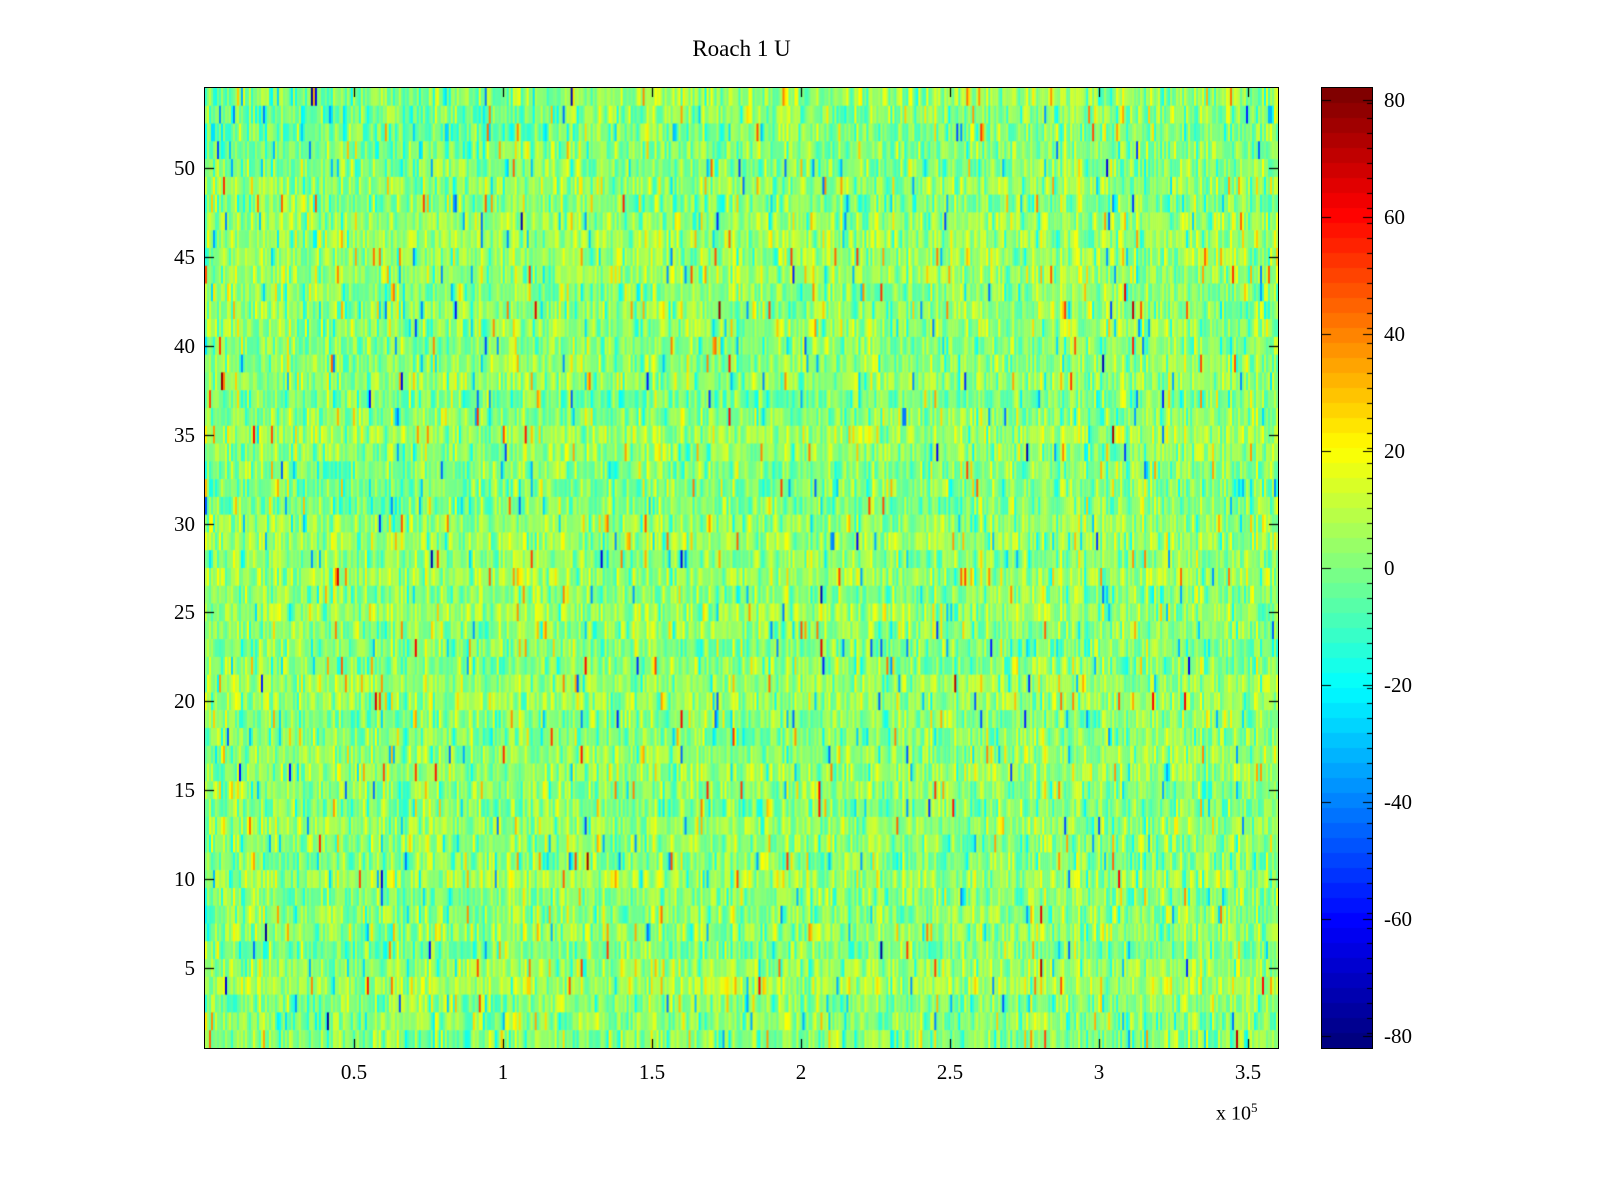 Image resolution: width=1600 pixels, height=1200 pixels. What do you see at coordinates (1398, 802) in the screenshot?
I see `colorbar-tick-label: -40` at bounding box center [1398, 802].